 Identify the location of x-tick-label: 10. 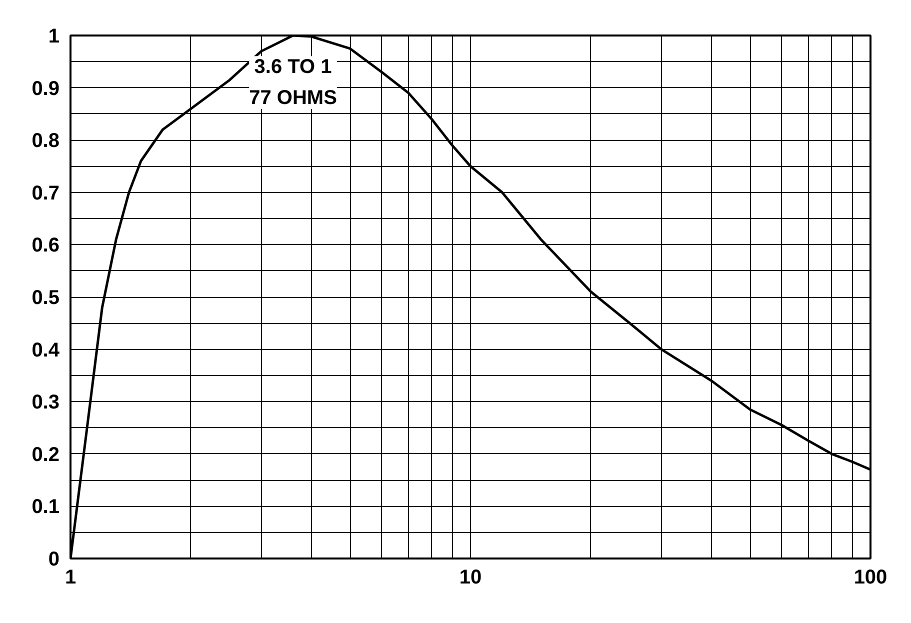
(470, 577).